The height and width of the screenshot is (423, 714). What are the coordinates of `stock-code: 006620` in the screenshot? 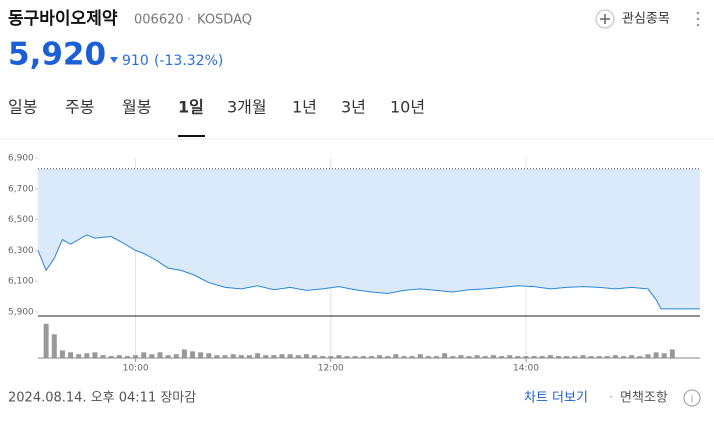 It's located at (159, 20).